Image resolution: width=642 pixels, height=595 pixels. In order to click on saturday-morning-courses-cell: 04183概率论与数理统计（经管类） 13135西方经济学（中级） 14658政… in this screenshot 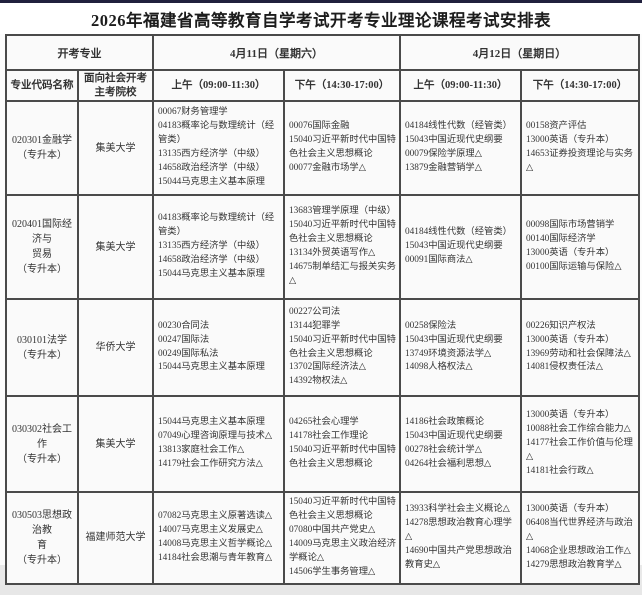, I will do `click(218, 247)`.